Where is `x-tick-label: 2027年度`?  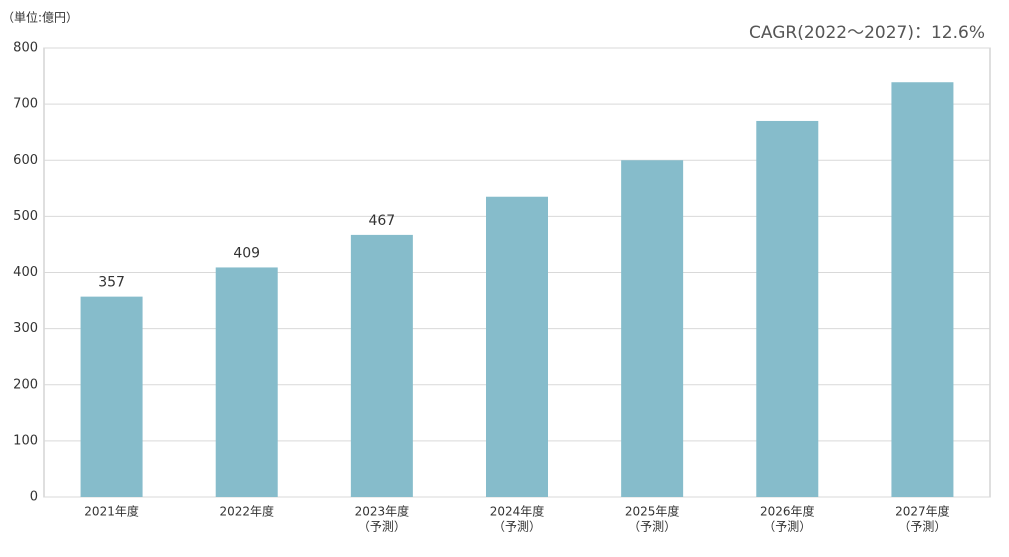 x-tick-label: 2027年度 is located at coordinates (922, 511).